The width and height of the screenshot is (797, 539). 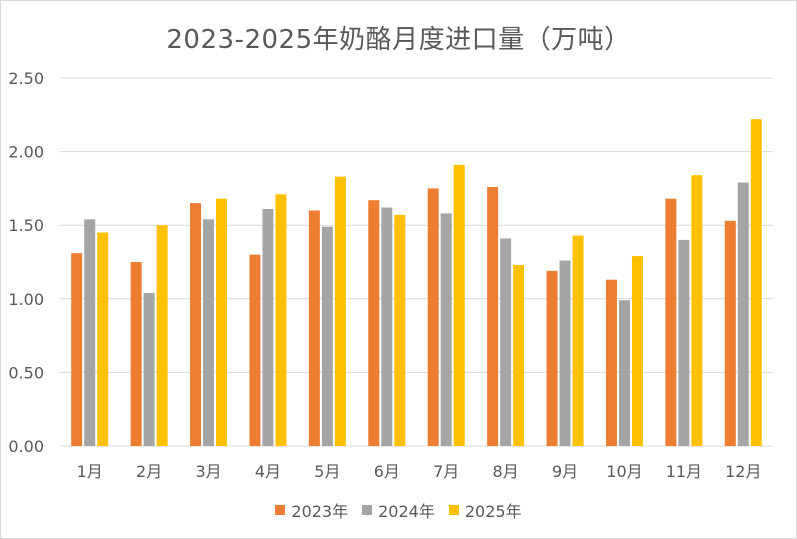 I want to click on y-tick-label: 2.50, so click(x=26, y=78).